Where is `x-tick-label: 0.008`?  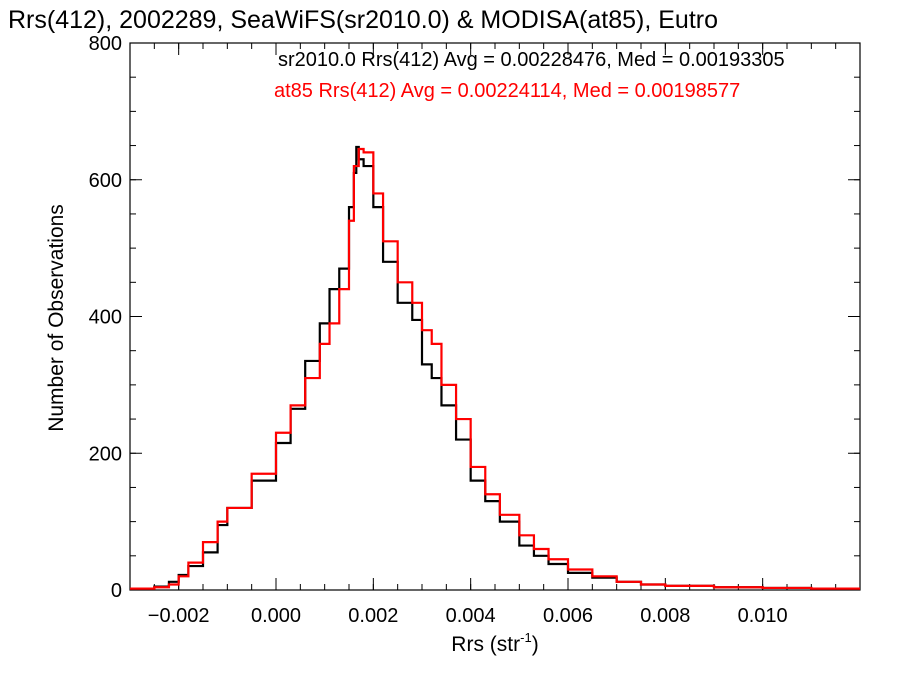
x-tick-label: 0.008 is located at coordinates (665, 616).